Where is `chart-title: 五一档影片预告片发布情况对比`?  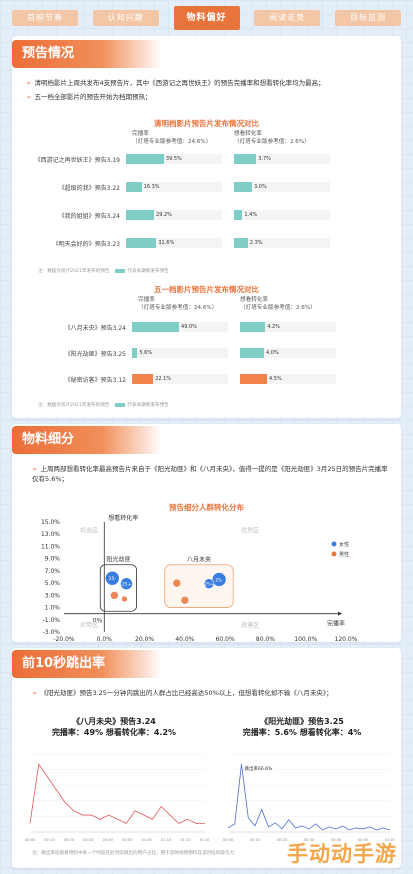
chart-title: 五一档影片预告片发布情况对比 is located at coordinates (206, 289).